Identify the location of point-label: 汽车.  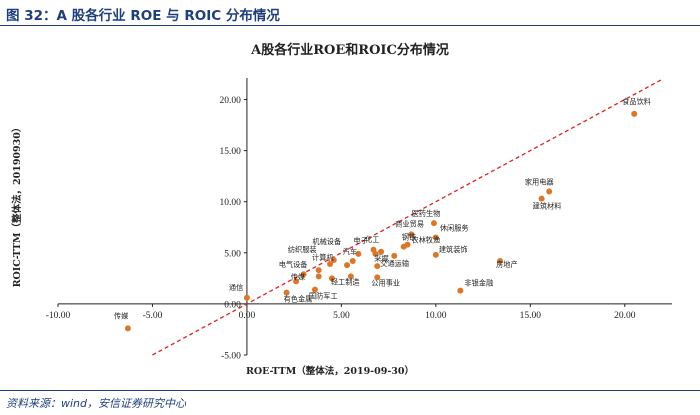
(350, 251).